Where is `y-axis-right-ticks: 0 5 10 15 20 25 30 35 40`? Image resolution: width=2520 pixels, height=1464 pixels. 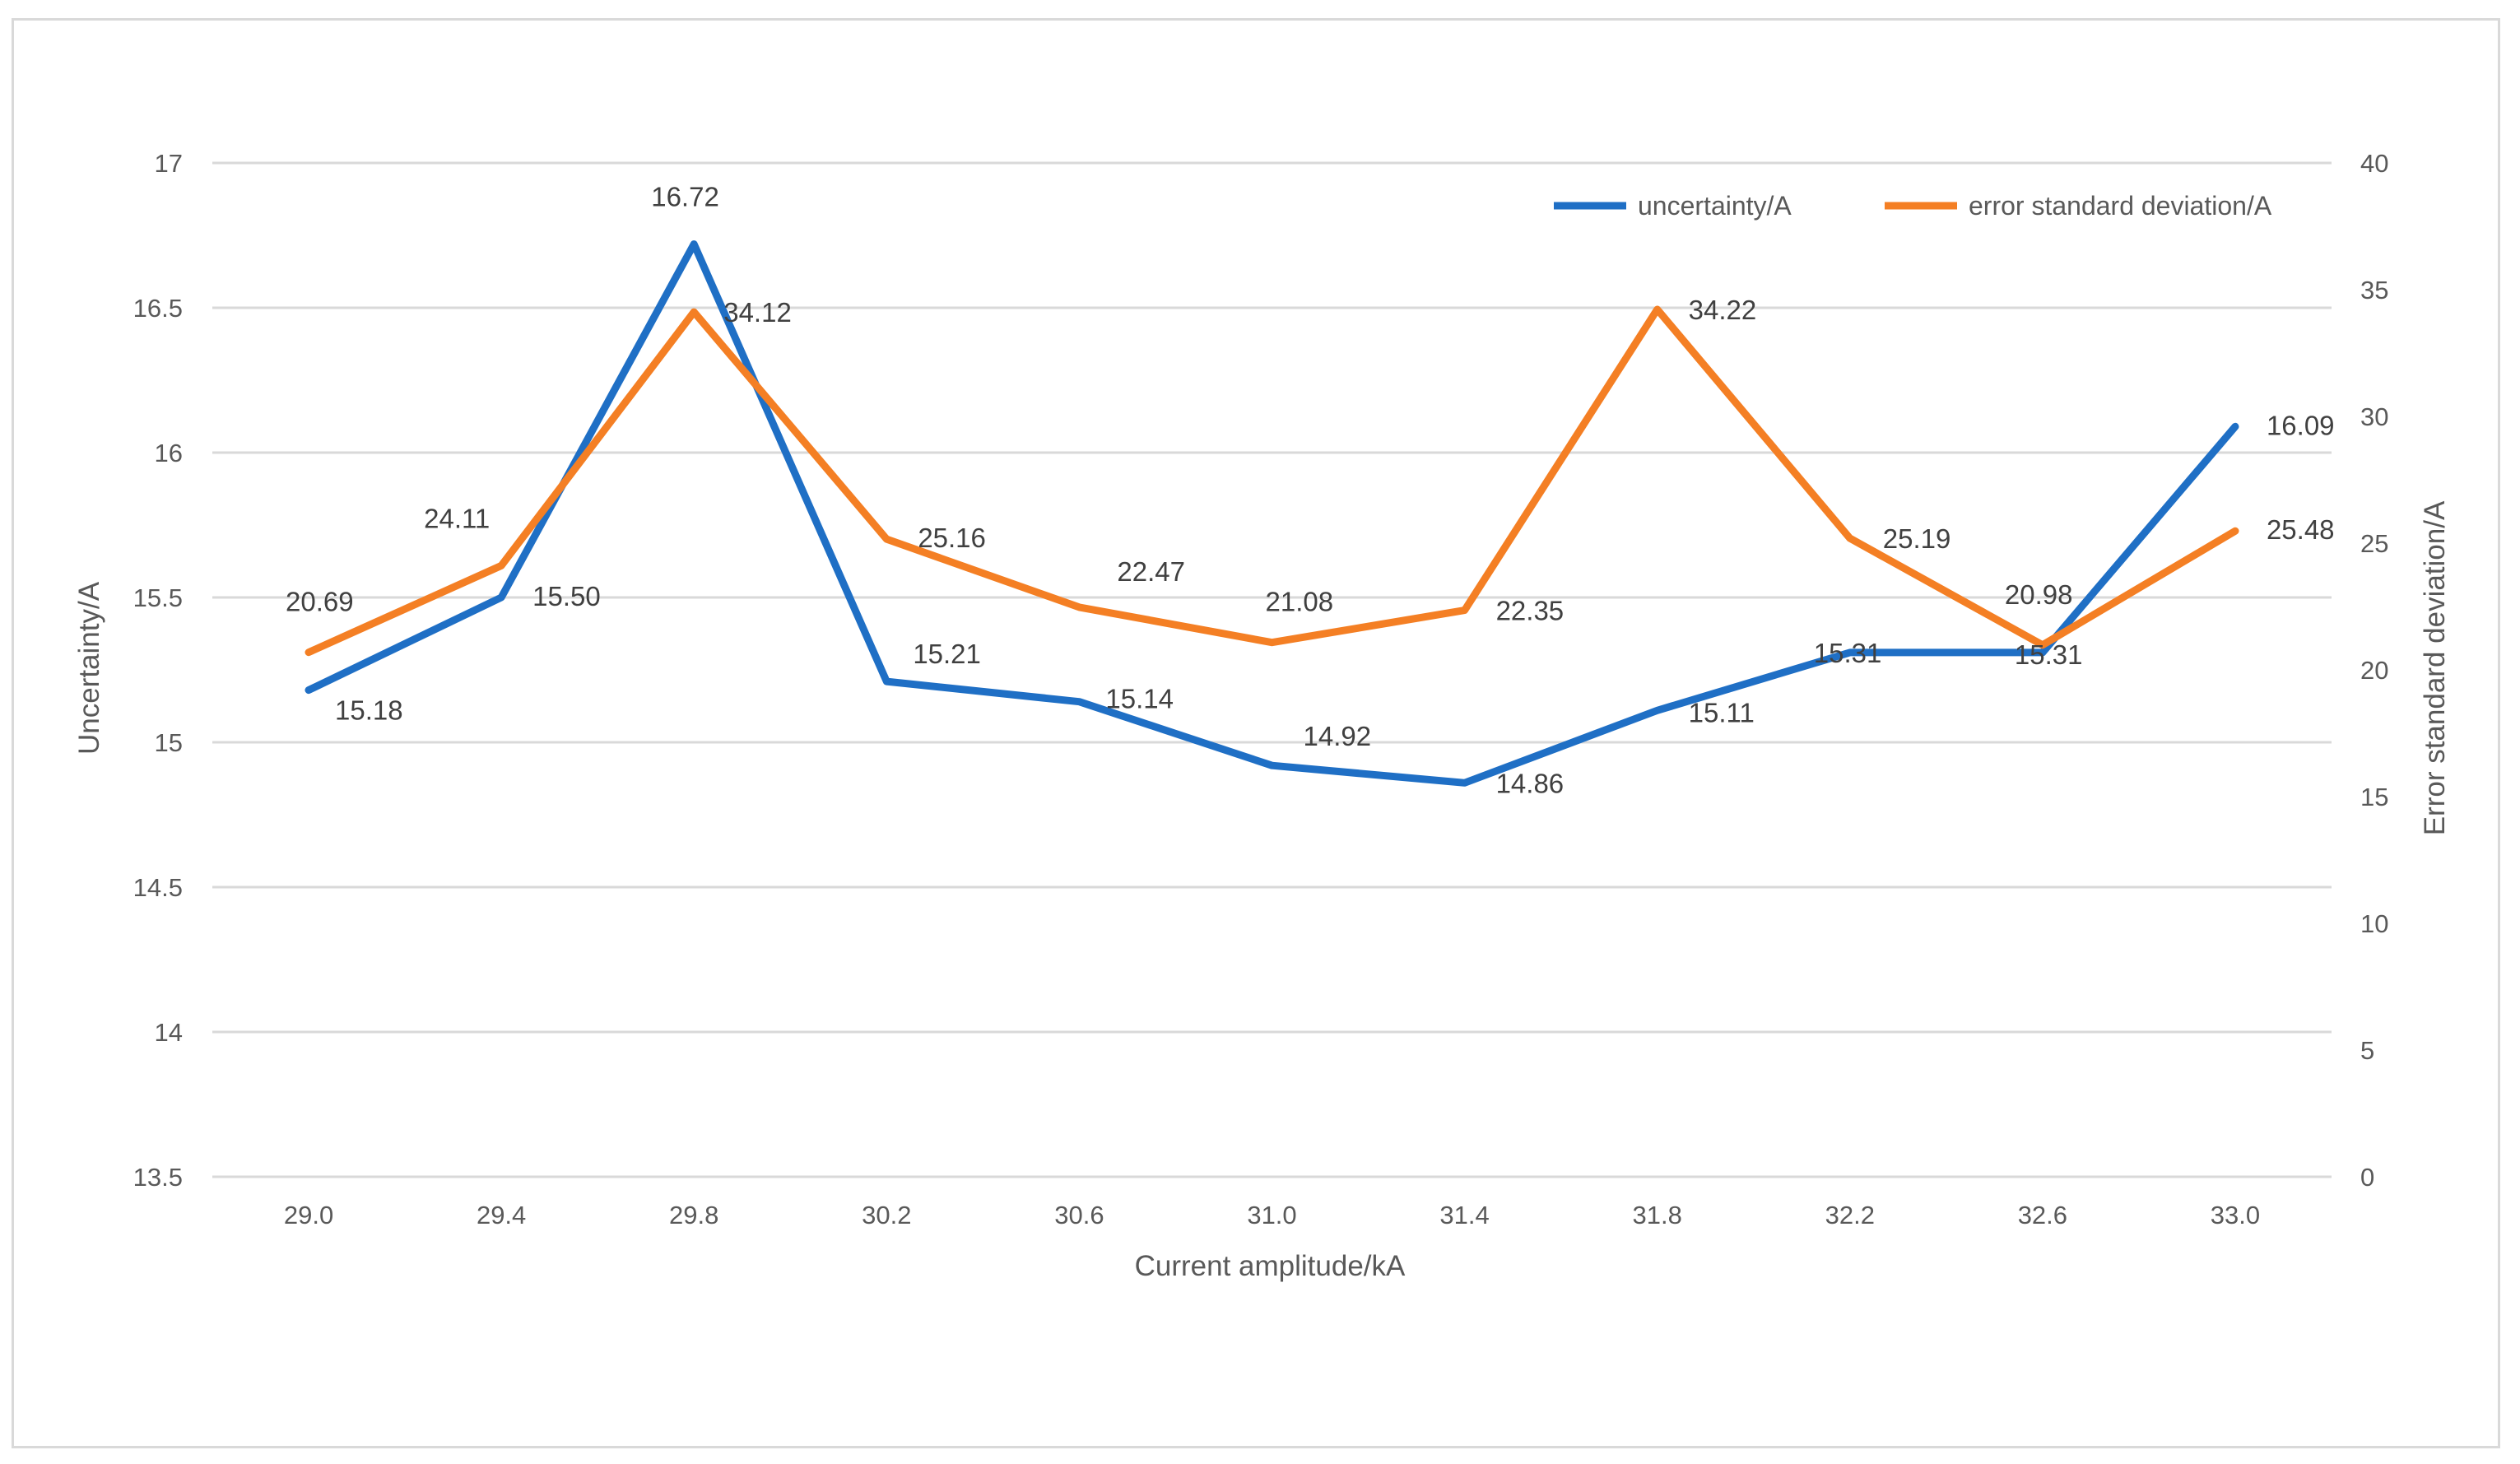 y-axis-right-ticks: 0 5 10 15 20 25 30 35 40 is located at coordinates (2374, 670).